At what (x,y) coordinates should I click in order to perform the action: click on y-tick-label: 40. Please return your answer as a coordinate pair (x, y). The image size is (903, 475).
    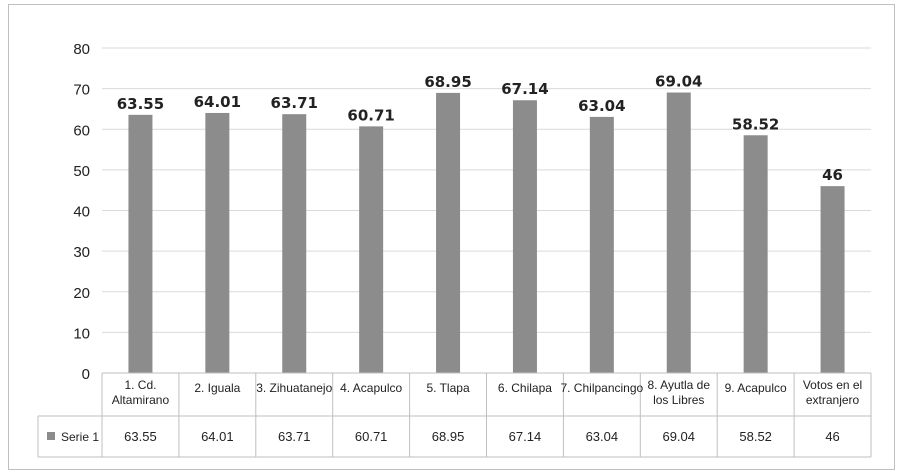
    Looking at the image, I should click on (81, 212).